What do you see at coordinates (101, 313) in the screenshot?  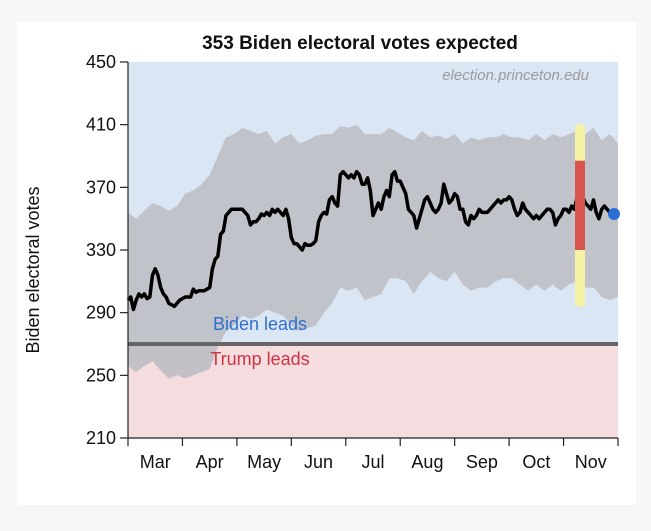 I see `y-tick-label-290: 290` at bounding box center [101, 313].